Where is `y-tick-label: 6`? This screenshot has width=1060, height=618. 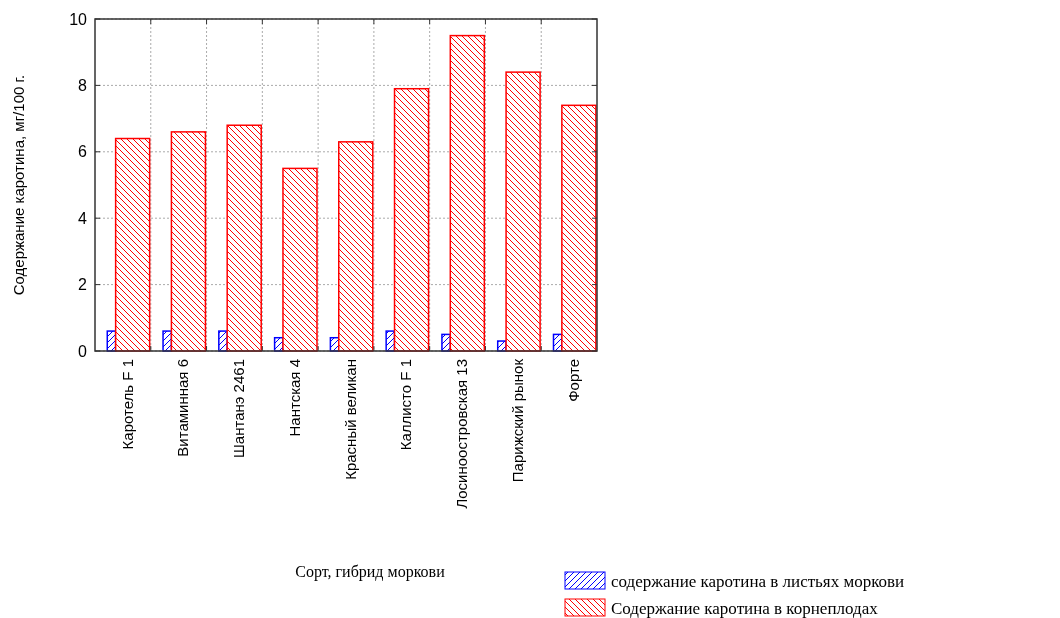 y-tick-label: 6 is located at coordinates (83, 152).